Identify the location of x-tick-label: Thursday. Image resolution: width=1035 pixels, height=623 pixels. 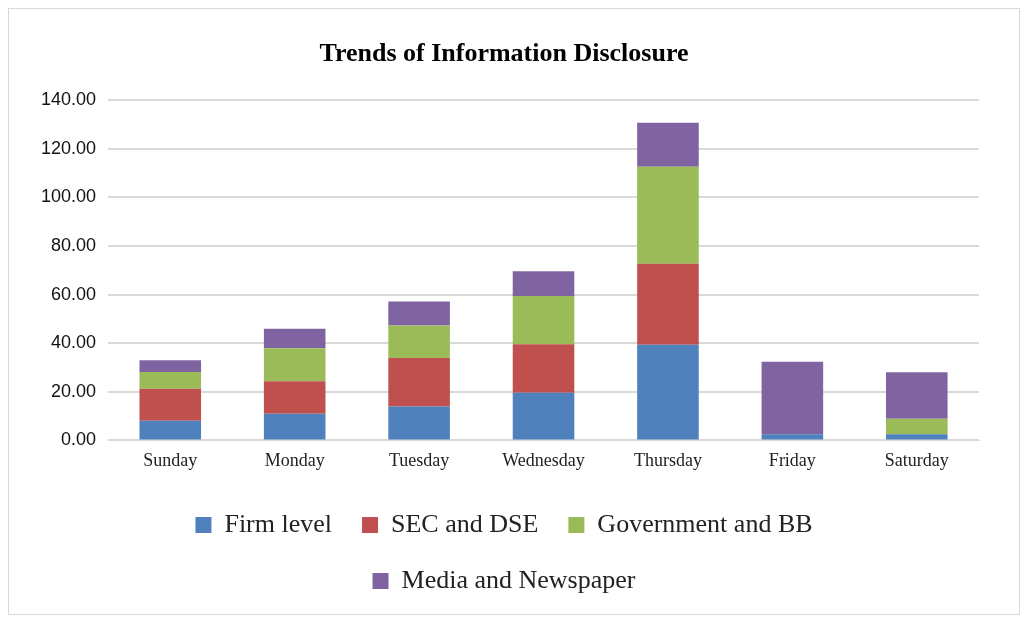
(667, 459).